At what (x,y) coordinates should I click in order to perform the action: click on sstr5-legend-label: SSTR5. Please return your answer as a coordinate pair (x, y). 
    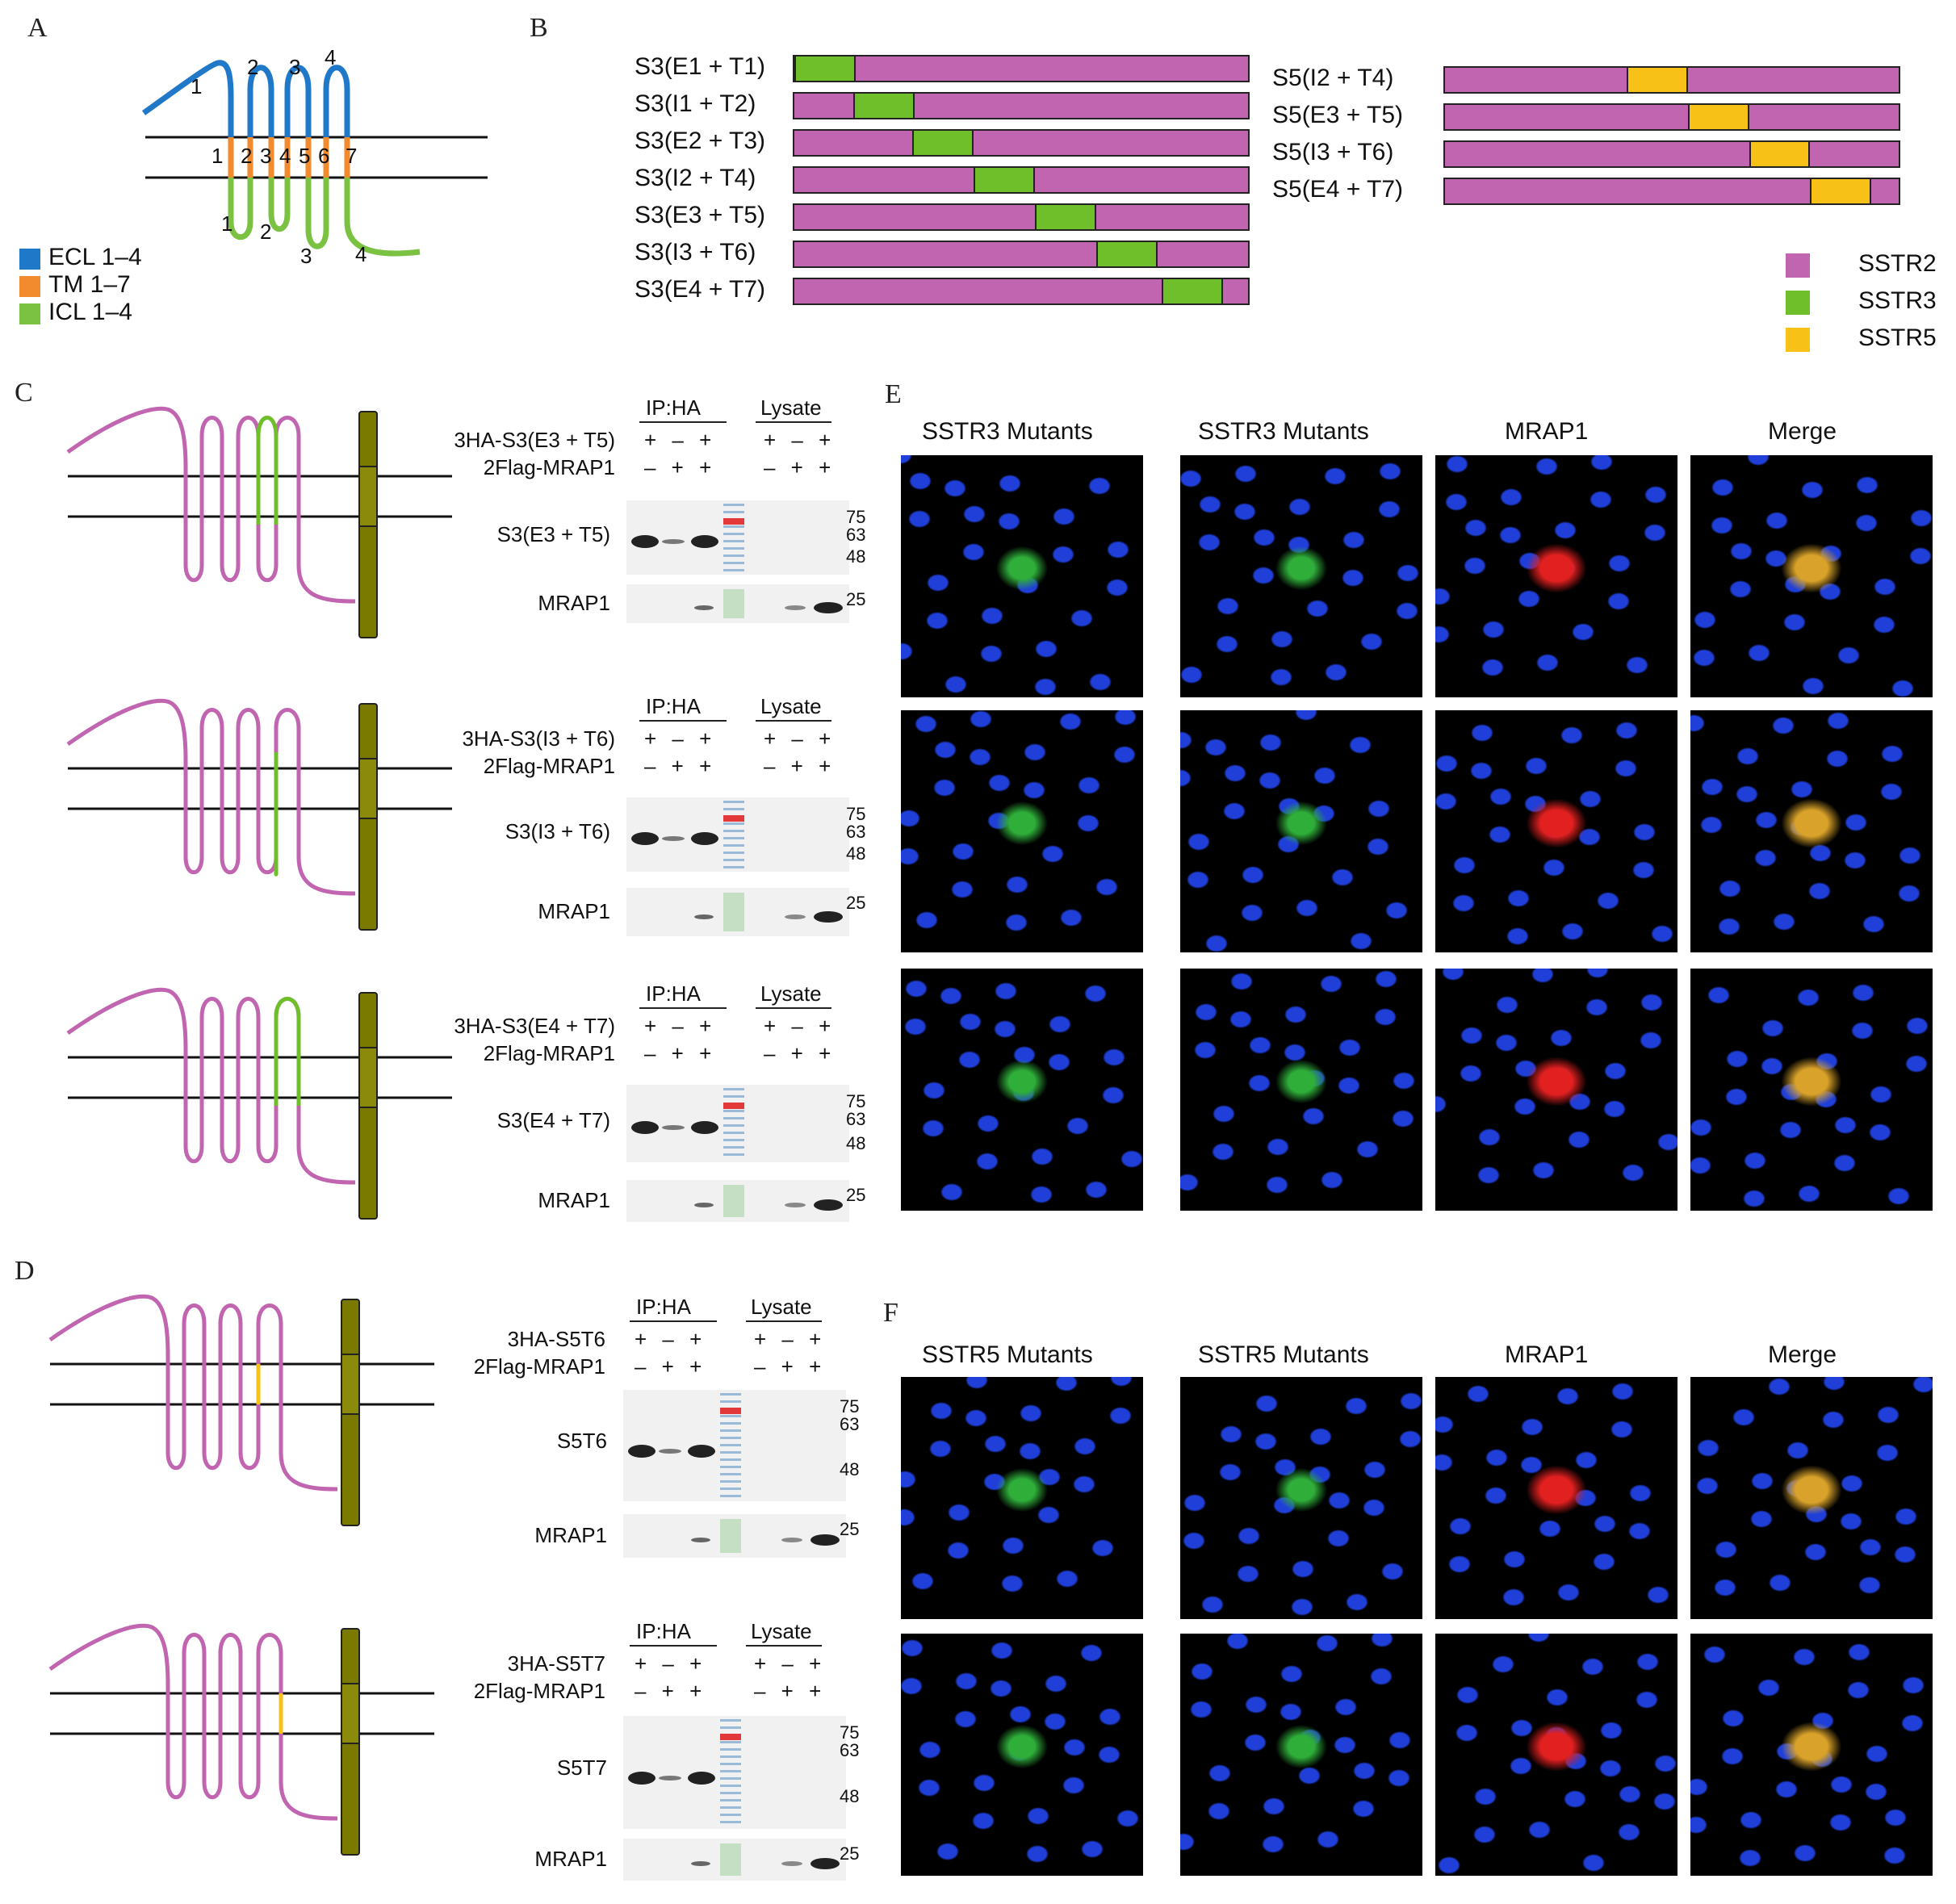
    Looking at the image, I should click on (1897, 337).